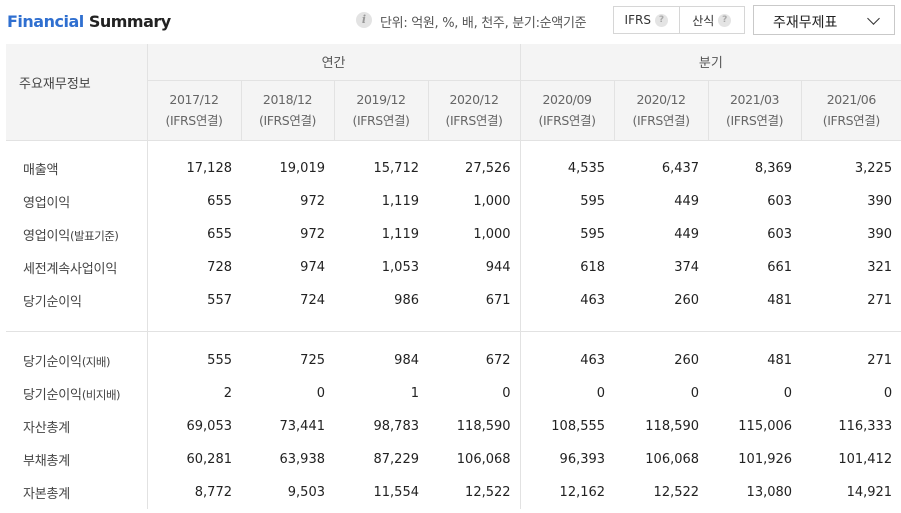 Image resolution: width=901 pixels, height=513 pixels. Describe the element at coordinates (94, 236) in the screenshot. I see `row-label-sub: (발표기준)` at that location.